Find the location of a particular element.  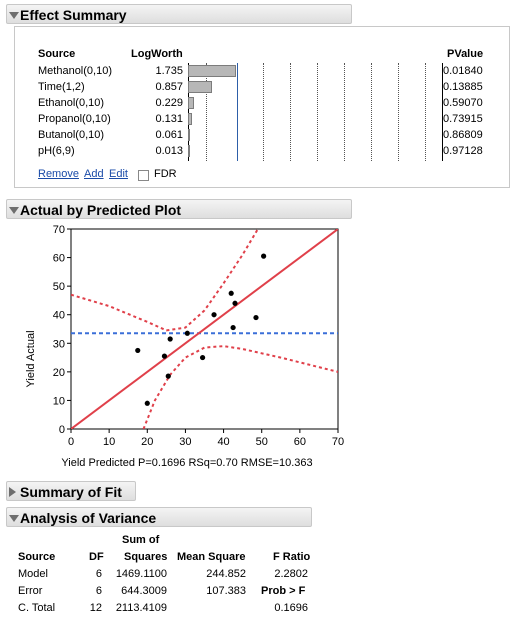

x-tick-label: 50 is located at coordinates (262, 442).